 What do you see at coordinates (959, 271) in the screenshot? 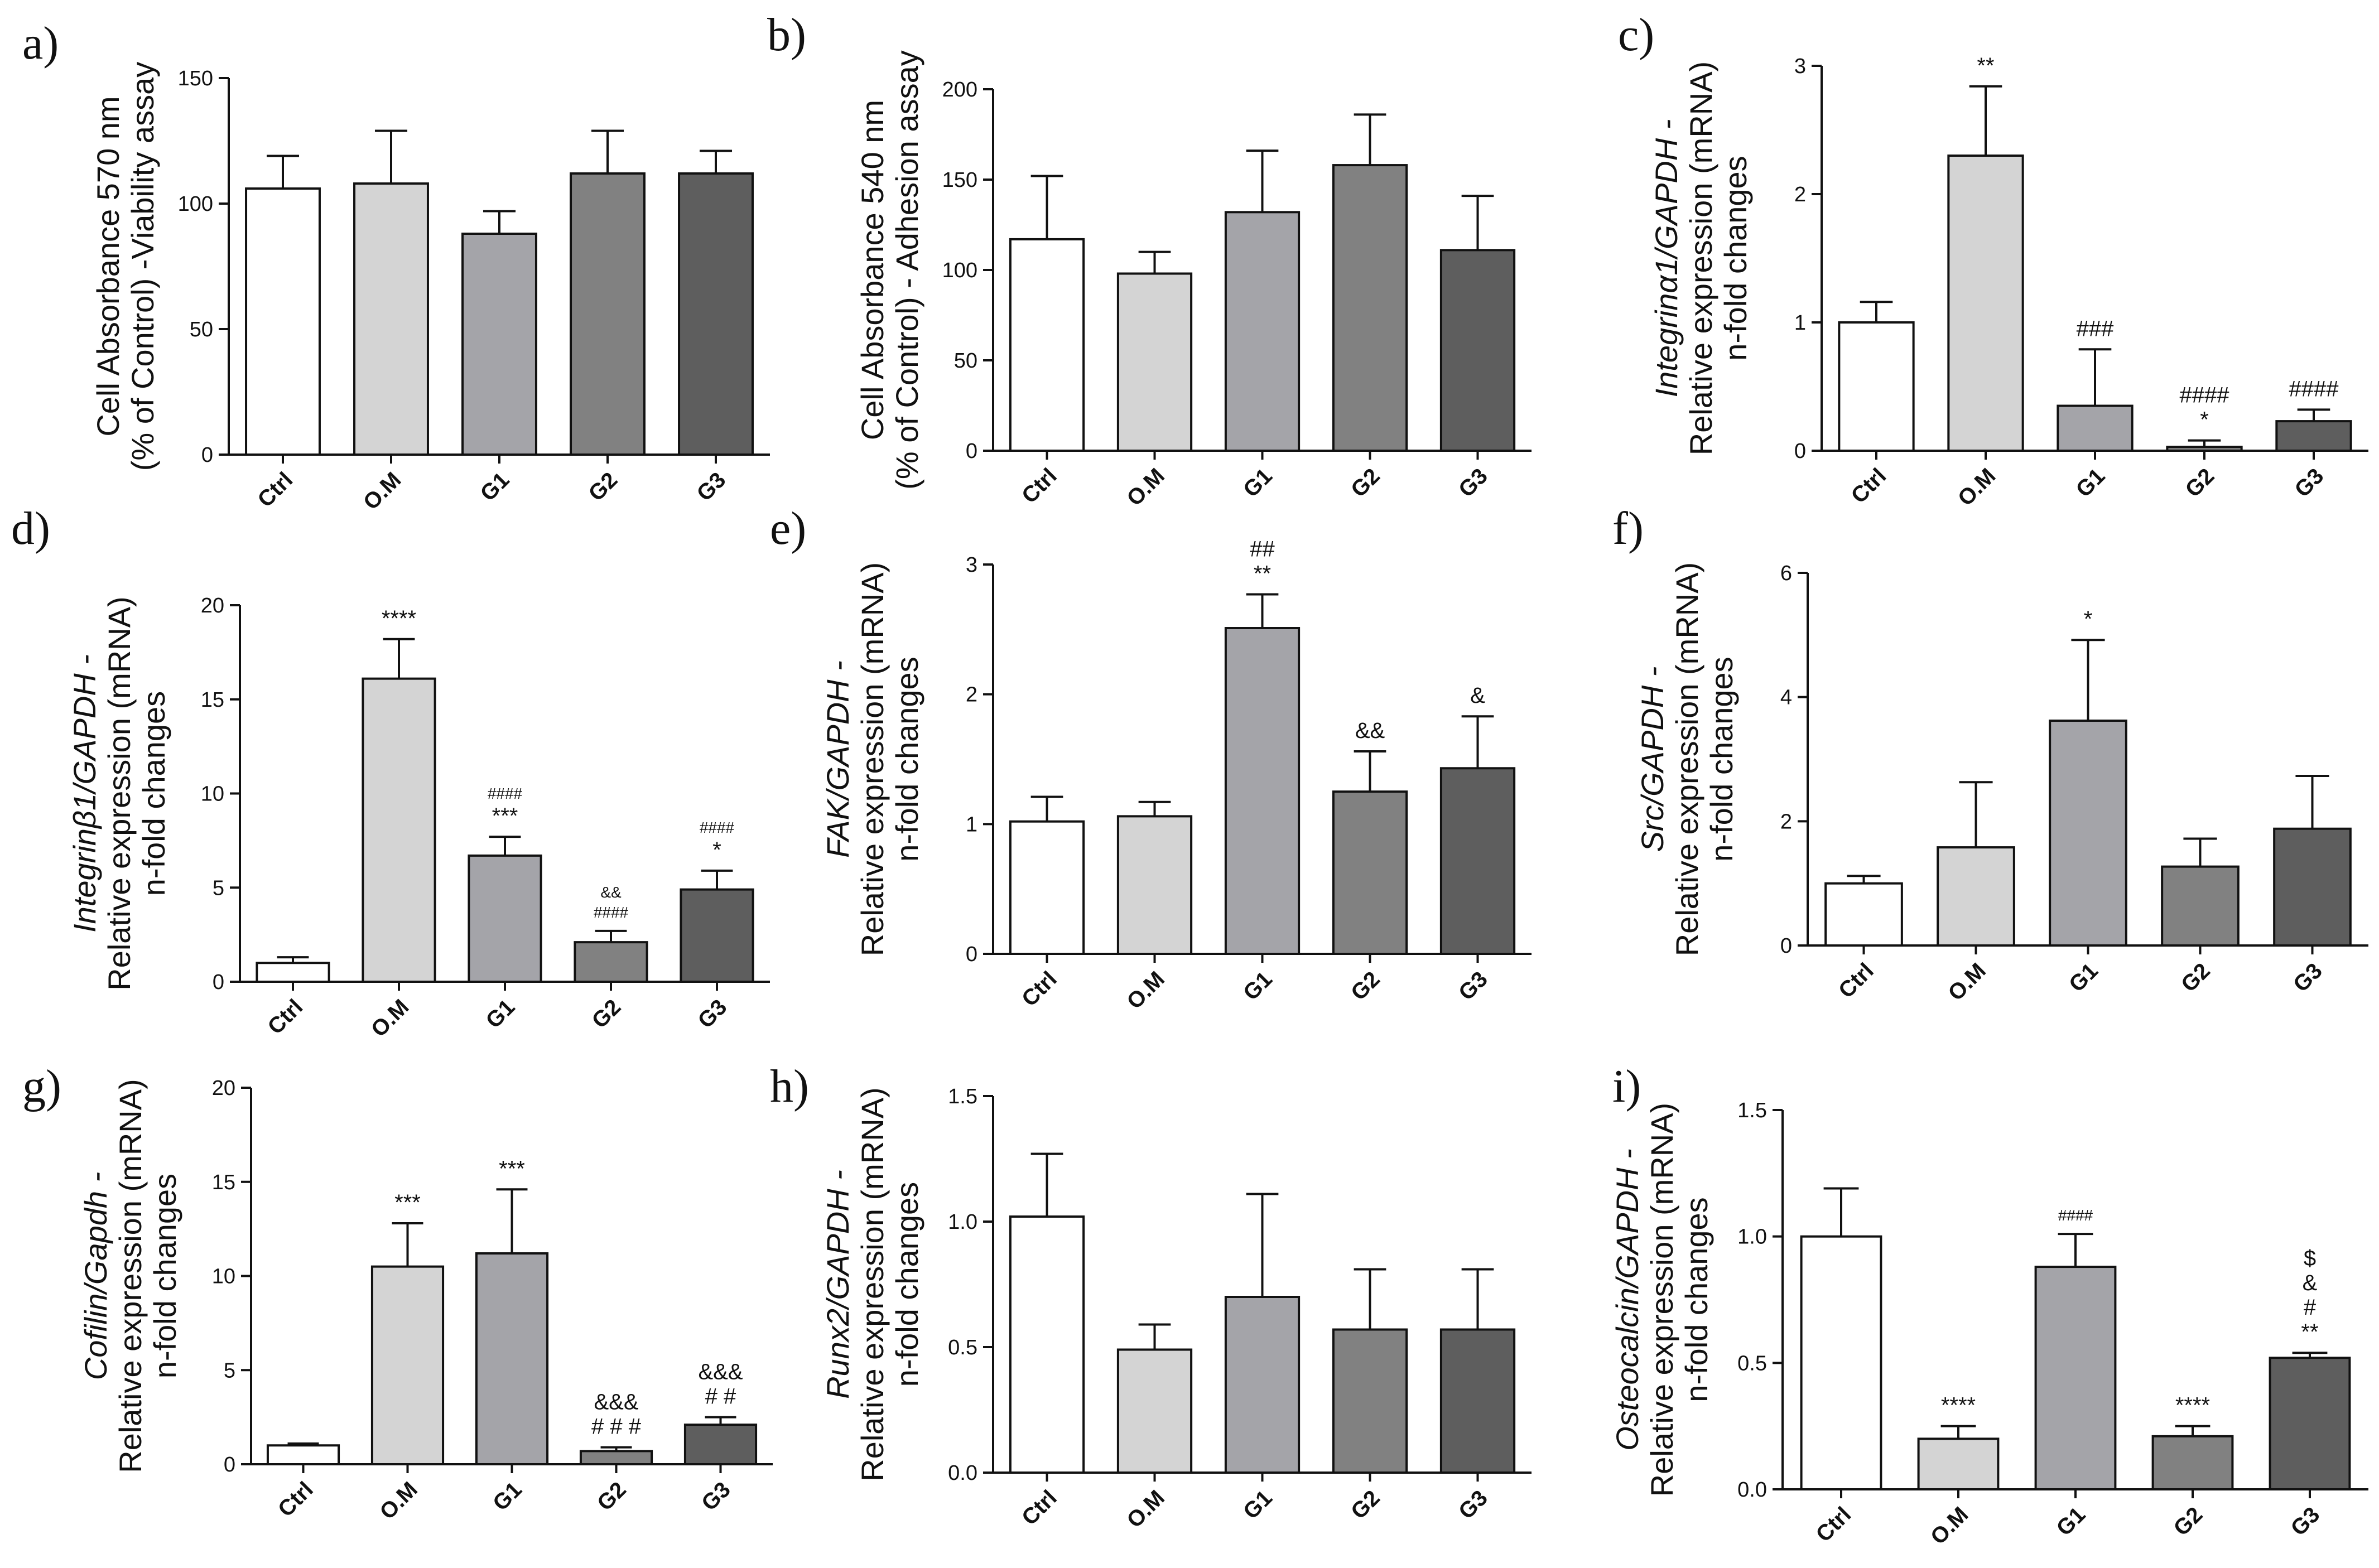
I see `y-tick-label: 100` at bounding box center [959, 271].